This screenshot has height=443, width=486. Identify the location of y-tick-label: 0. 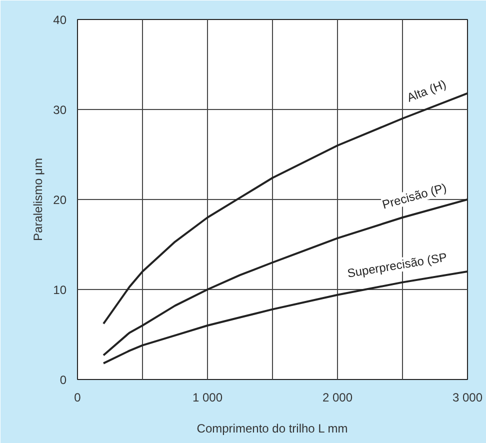
(63, 380).